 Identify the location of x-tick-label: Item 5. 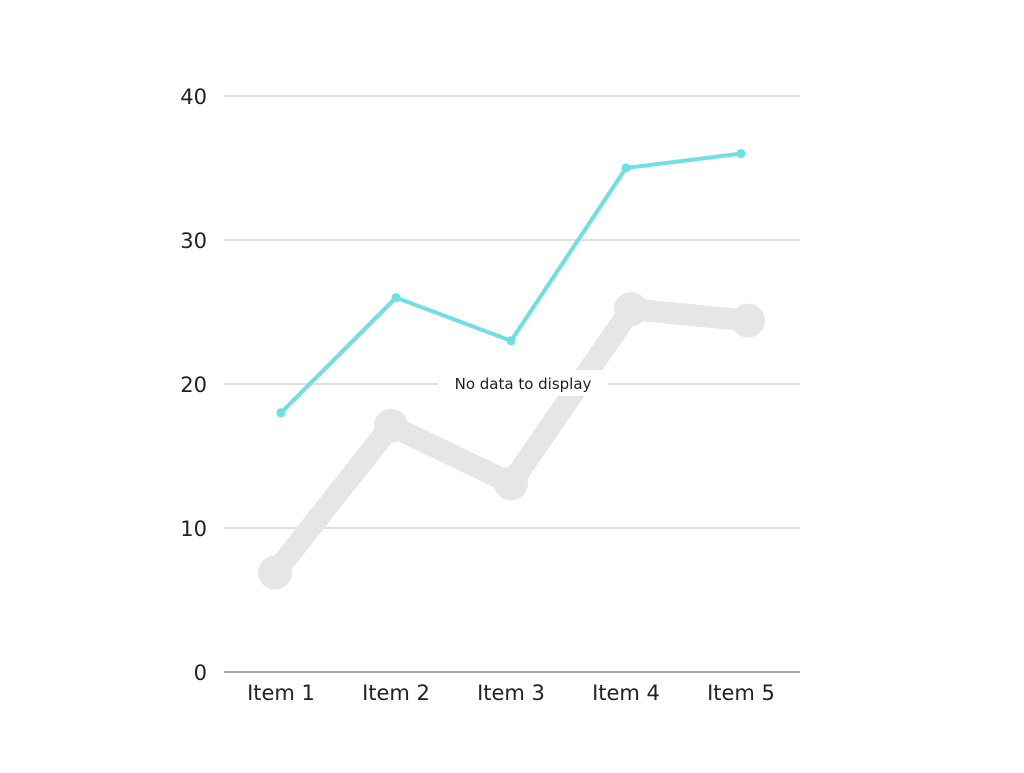
(741, 693).